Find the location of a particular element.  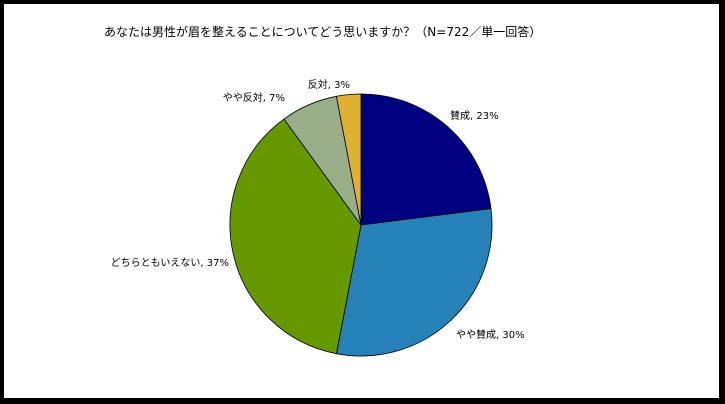

slice-label-5: 反対, 3% is located at coordinates (329, 84).